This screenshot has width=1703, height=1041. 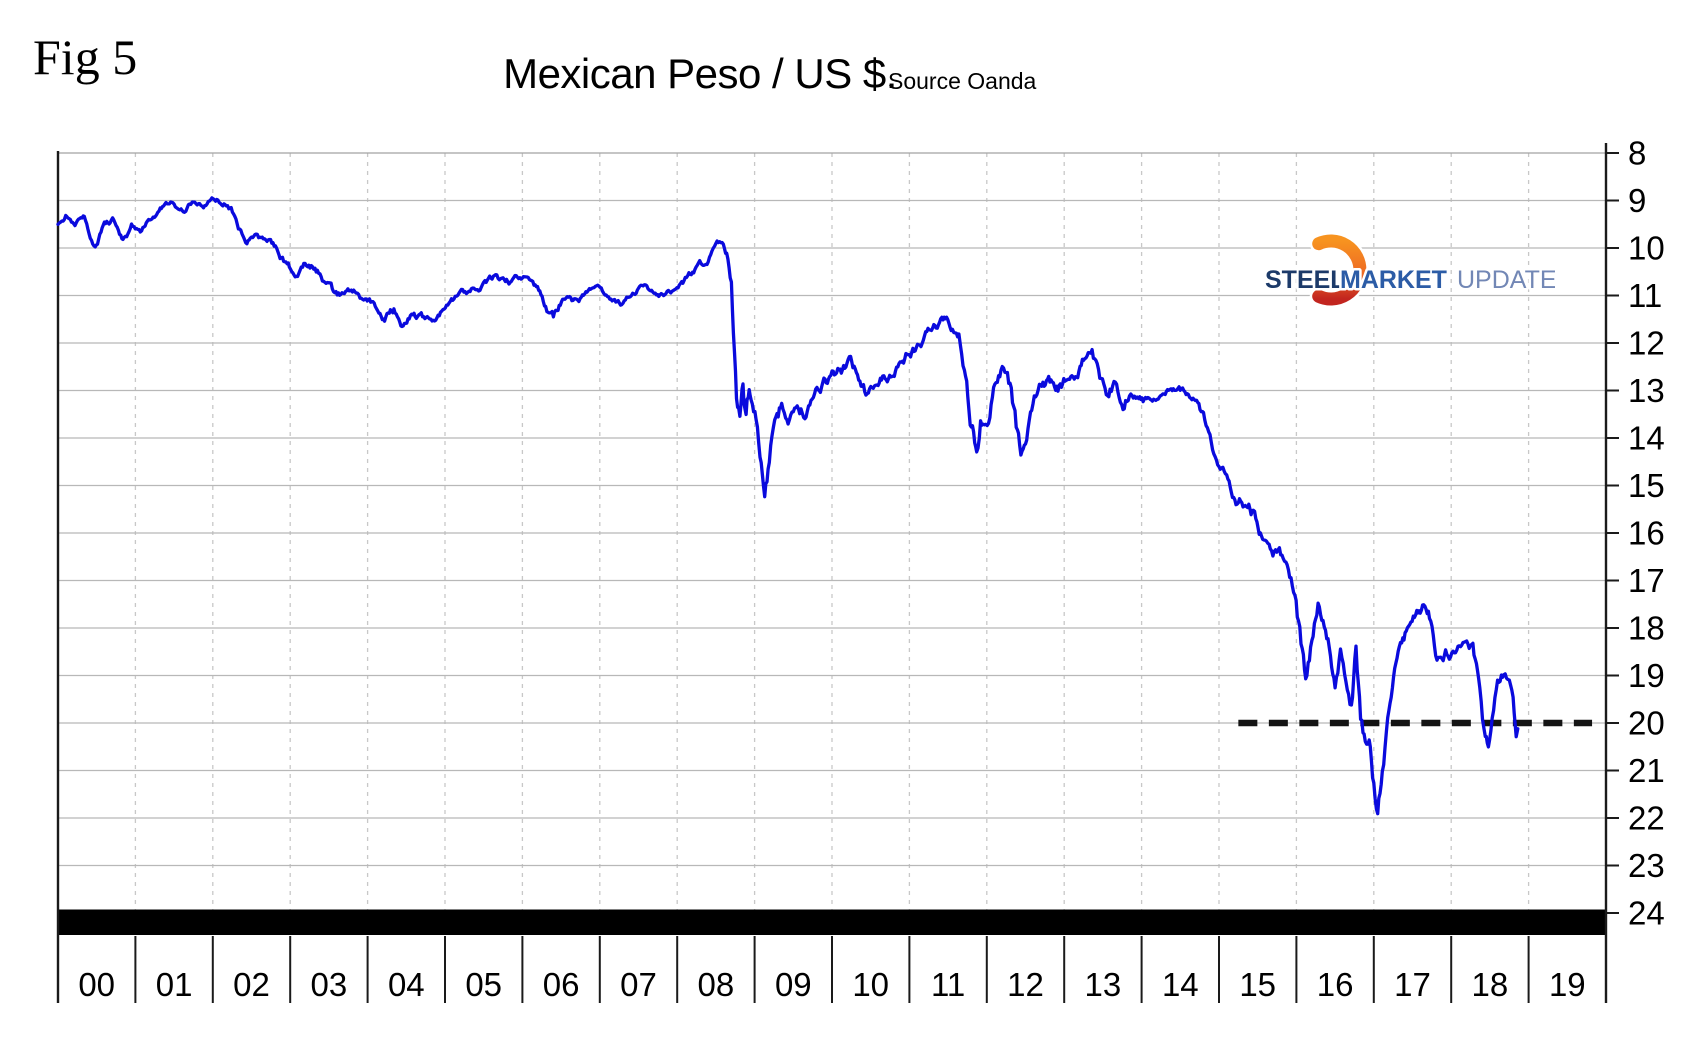 What do you see at coordinates (962, 81) in the screenshot?
I see `source-caption: Source Oanda` at bounding box center [962, 81].